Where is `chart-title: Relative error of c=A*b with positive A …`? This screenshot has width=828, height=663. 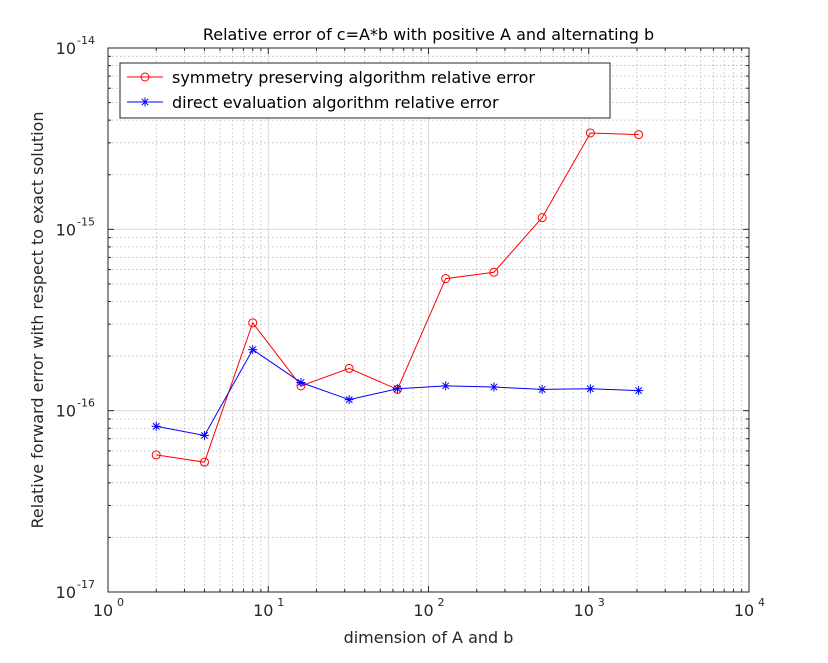 chart-title: Relative error of c=A*b with positive A … is located at coordinates (428, 34).